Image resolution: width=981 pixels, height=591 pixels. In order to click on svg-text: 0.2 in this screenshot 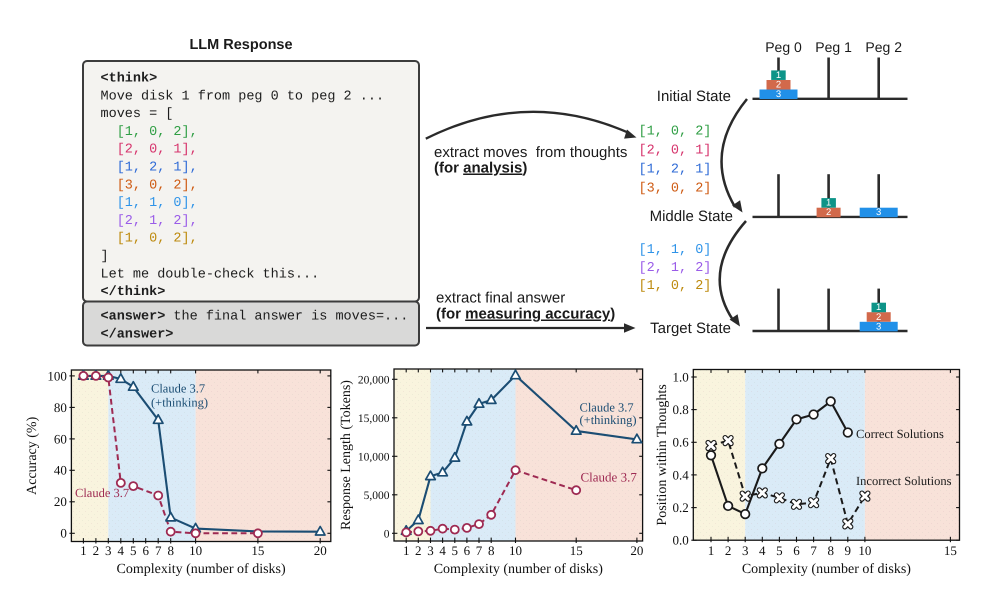, I will do `click(681, 507)`.